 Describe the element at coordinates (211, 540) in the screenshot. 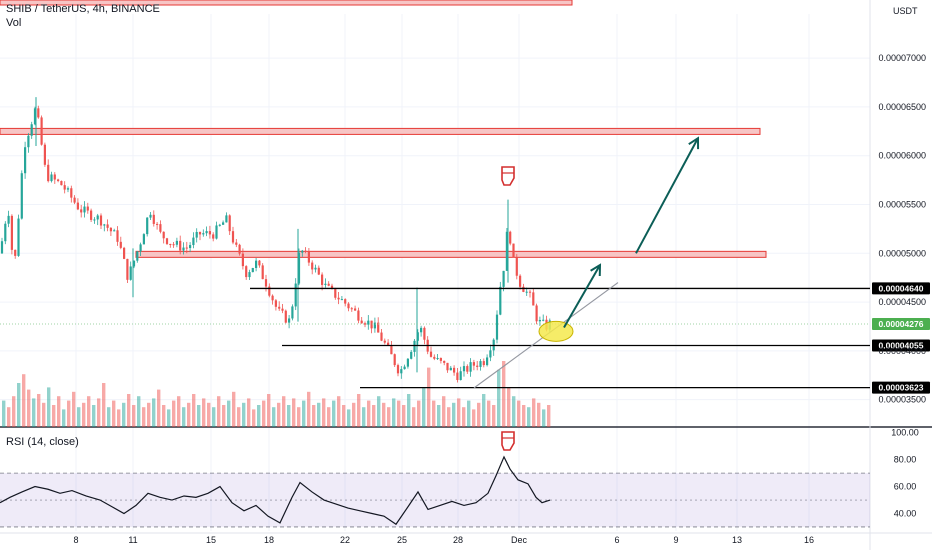

I see `x-tick-label: 15` at that location.